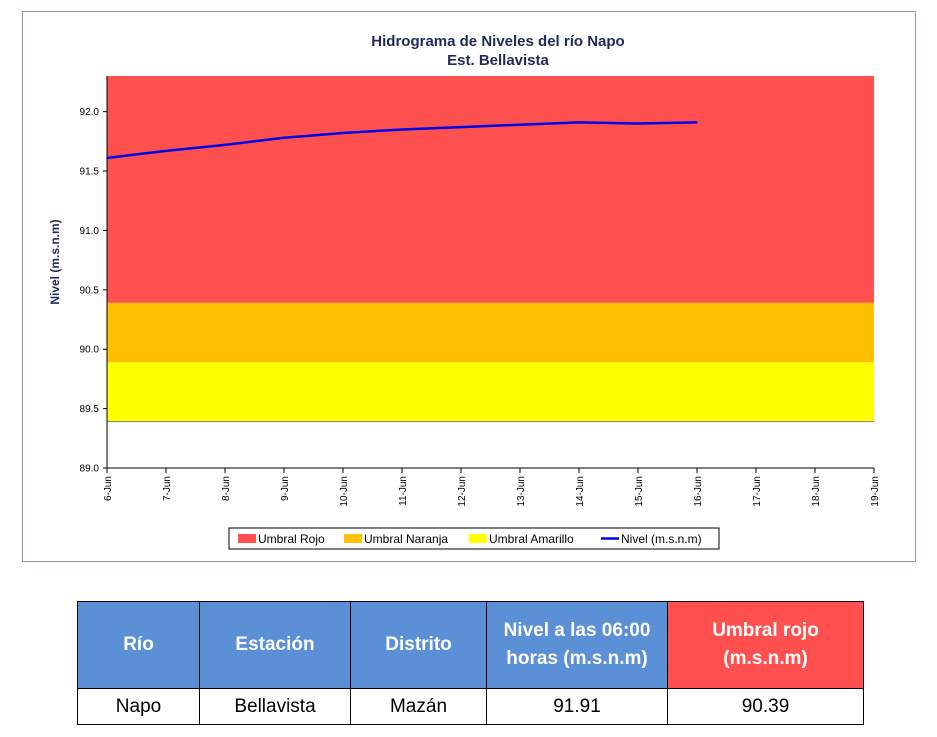 Image resolution: width=937 pixels, height=737 pixels. What do you see at coordinates (639, 491) in the screenshot?
I see `x-tick-label: 15-Jun` at bounding box center [639, 491].